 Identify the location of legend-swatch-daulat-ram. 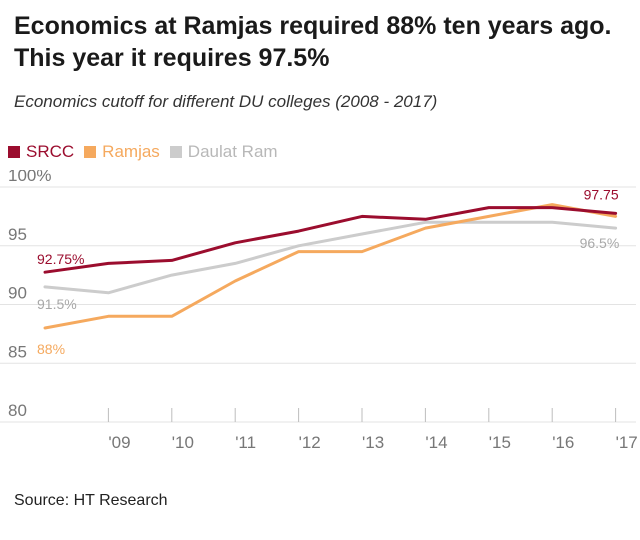
(175, 152).